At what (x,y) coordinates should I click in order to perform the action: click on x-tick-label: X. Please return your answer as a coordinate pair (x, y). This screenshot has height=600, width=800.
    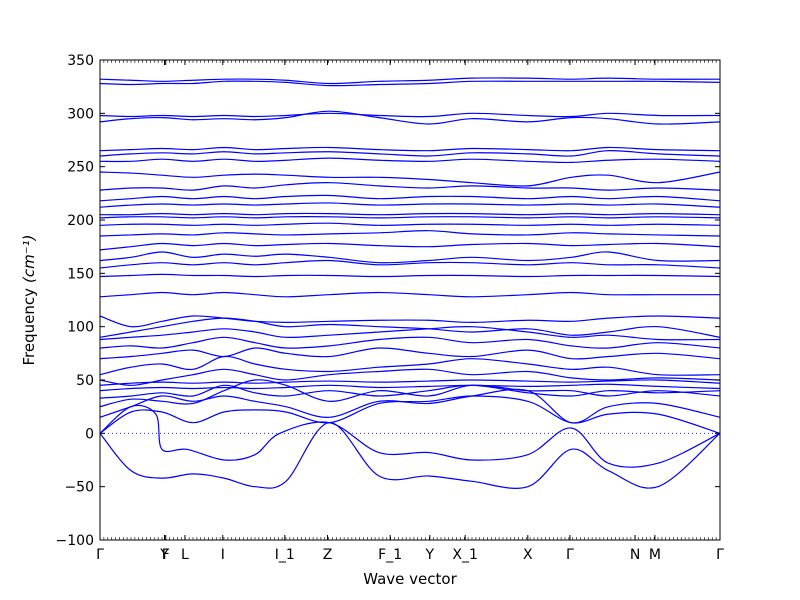
    Looking at the image, I should click on (528, 555).